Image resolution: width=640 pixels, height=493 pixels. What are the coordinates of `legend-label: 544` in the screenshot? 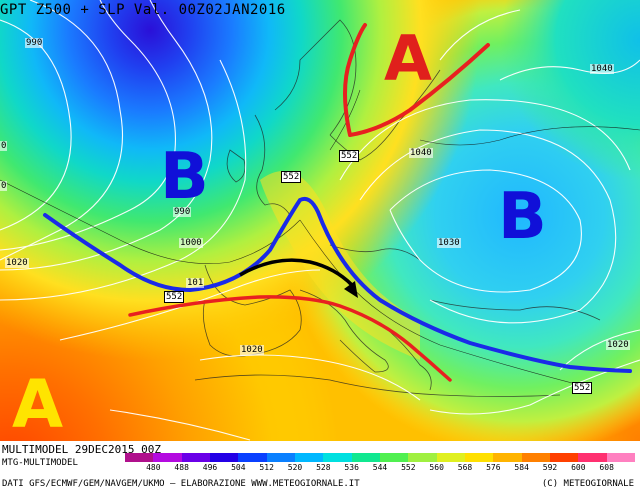 It's located at (380, 467).